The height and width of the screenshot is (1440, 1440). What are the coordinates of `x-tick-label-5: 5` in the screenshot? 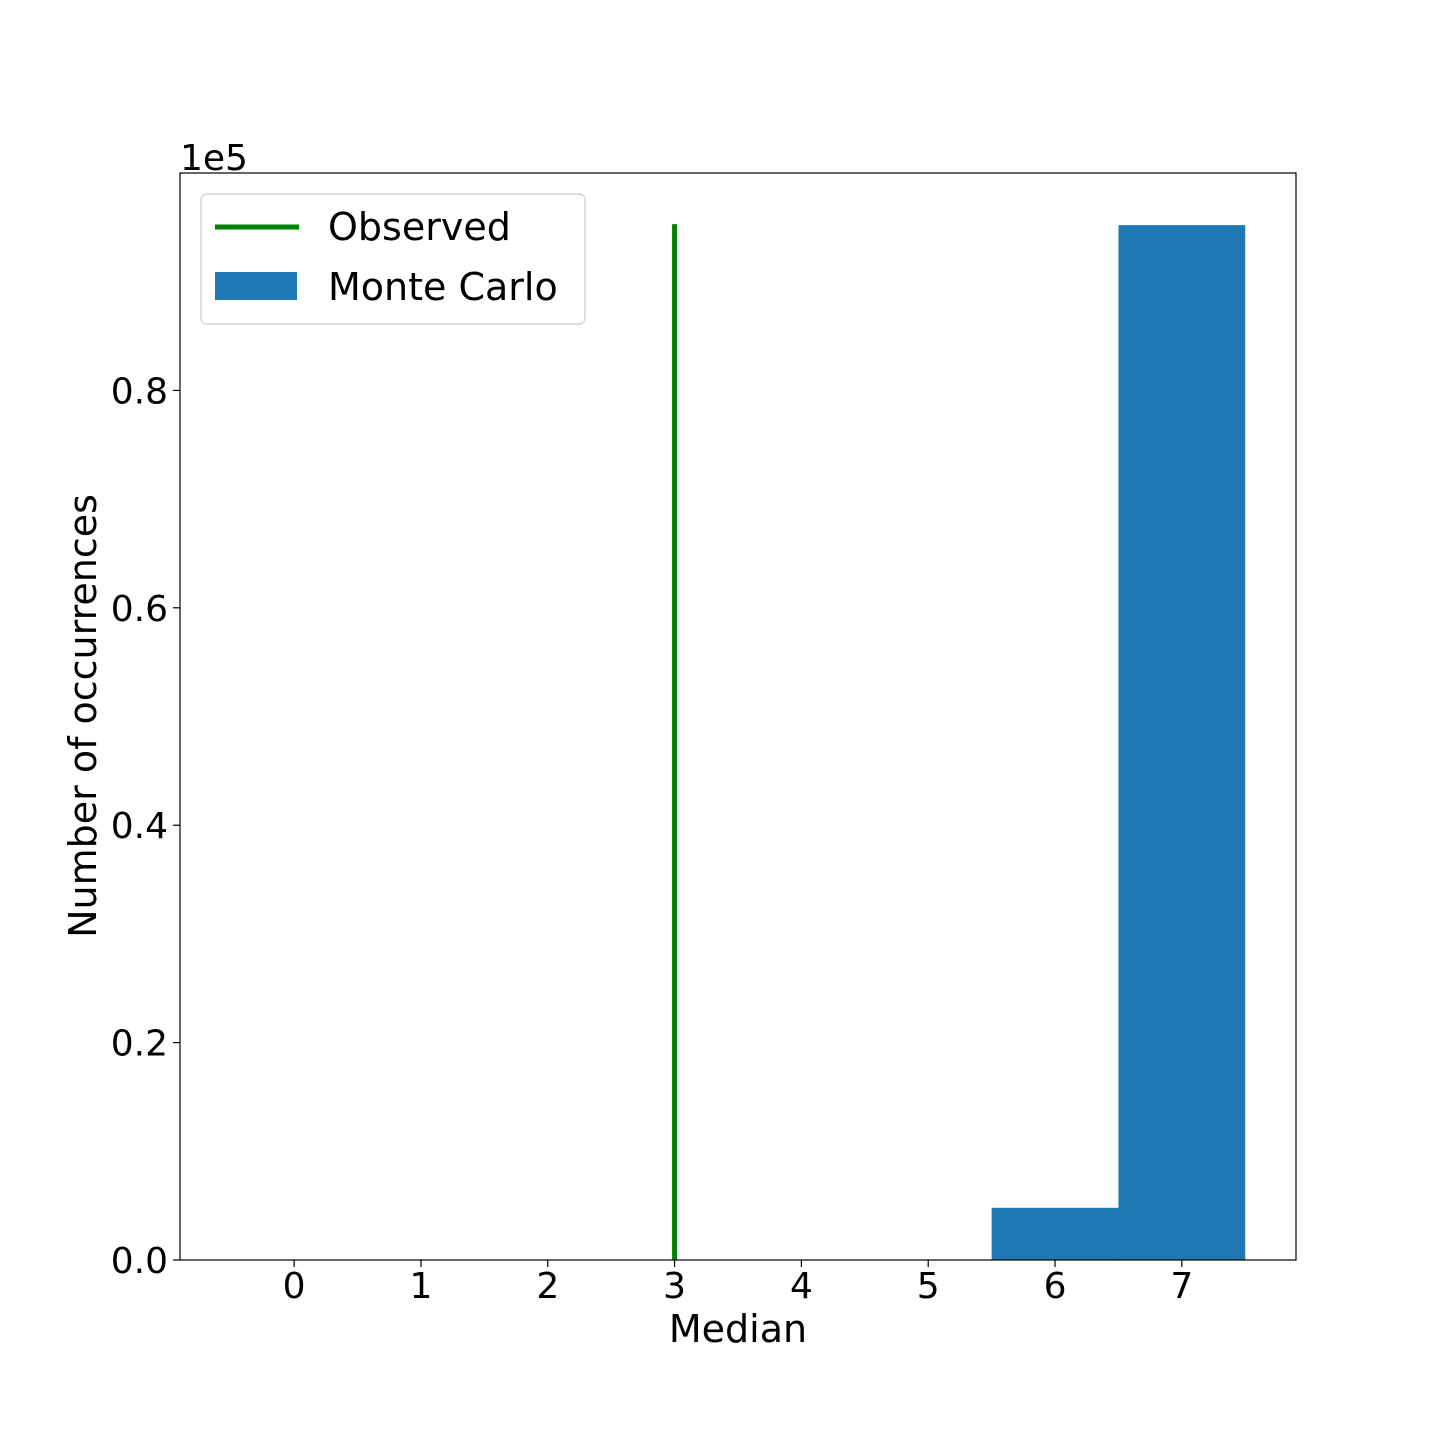 It's located at (928, 1286).